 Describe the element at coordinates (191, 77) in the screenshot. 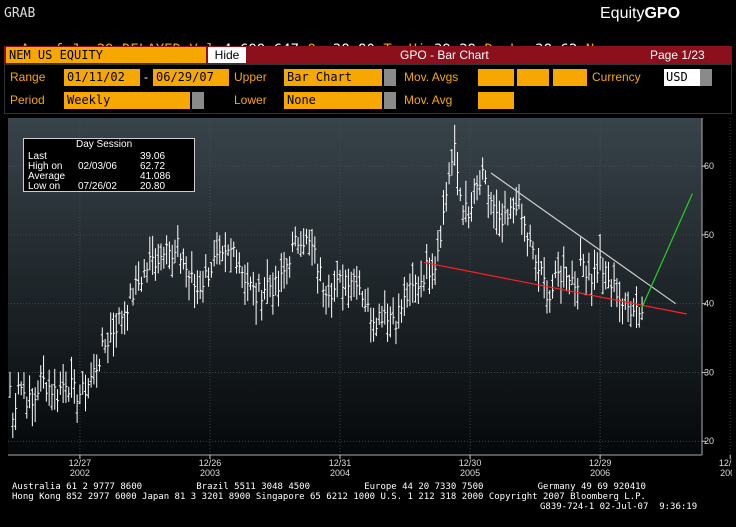

I see `range-end-field: 06/29/07` at that location.